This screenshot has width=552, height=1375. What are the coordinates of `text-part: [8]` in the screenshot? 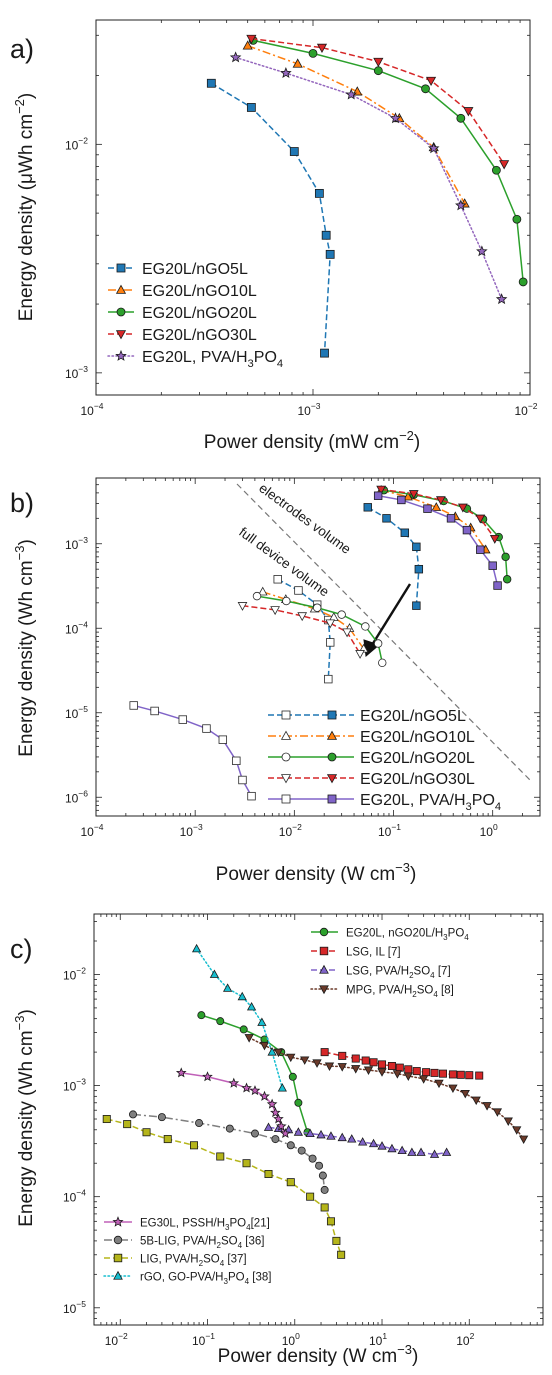 It's located at (446, 991).